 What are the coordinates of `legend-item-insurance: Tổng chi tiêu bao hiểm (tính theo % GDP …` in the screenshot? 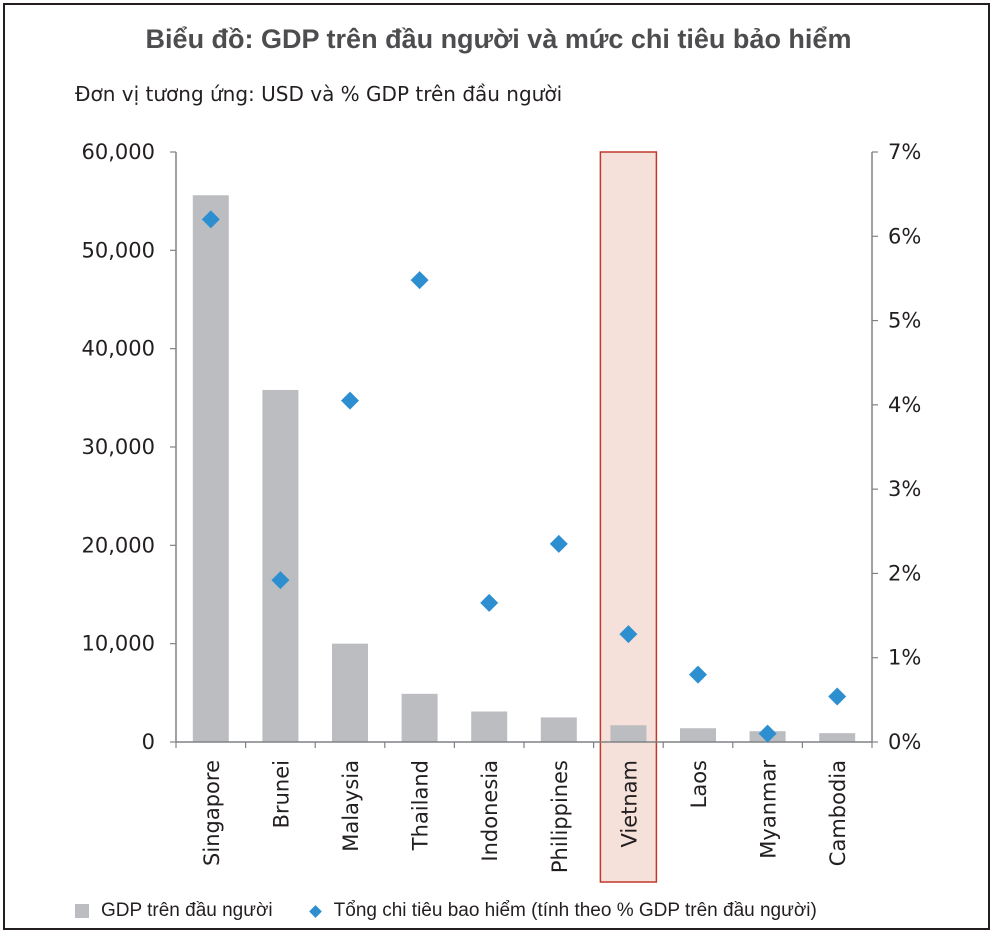 It's located at (562, 911).